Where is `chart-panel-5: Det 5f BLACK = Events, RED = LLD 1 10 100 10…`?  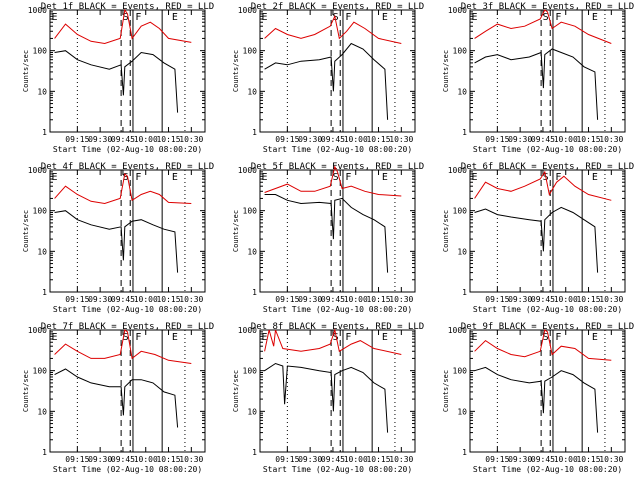
chart-panel-5: Det 5f BLACK = Events, RED = LLD 1 10 100 10… is located at coordinates (328, 238).